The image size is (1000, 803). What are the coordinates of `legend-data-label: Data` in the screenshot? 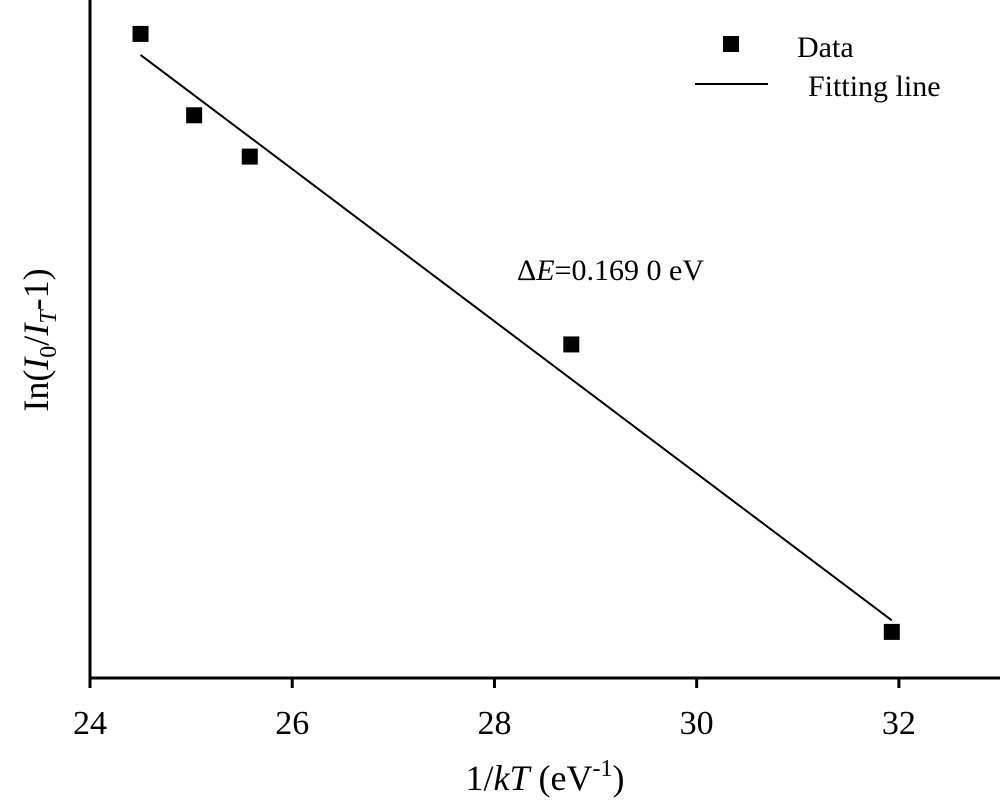 It's located at (825, 47).